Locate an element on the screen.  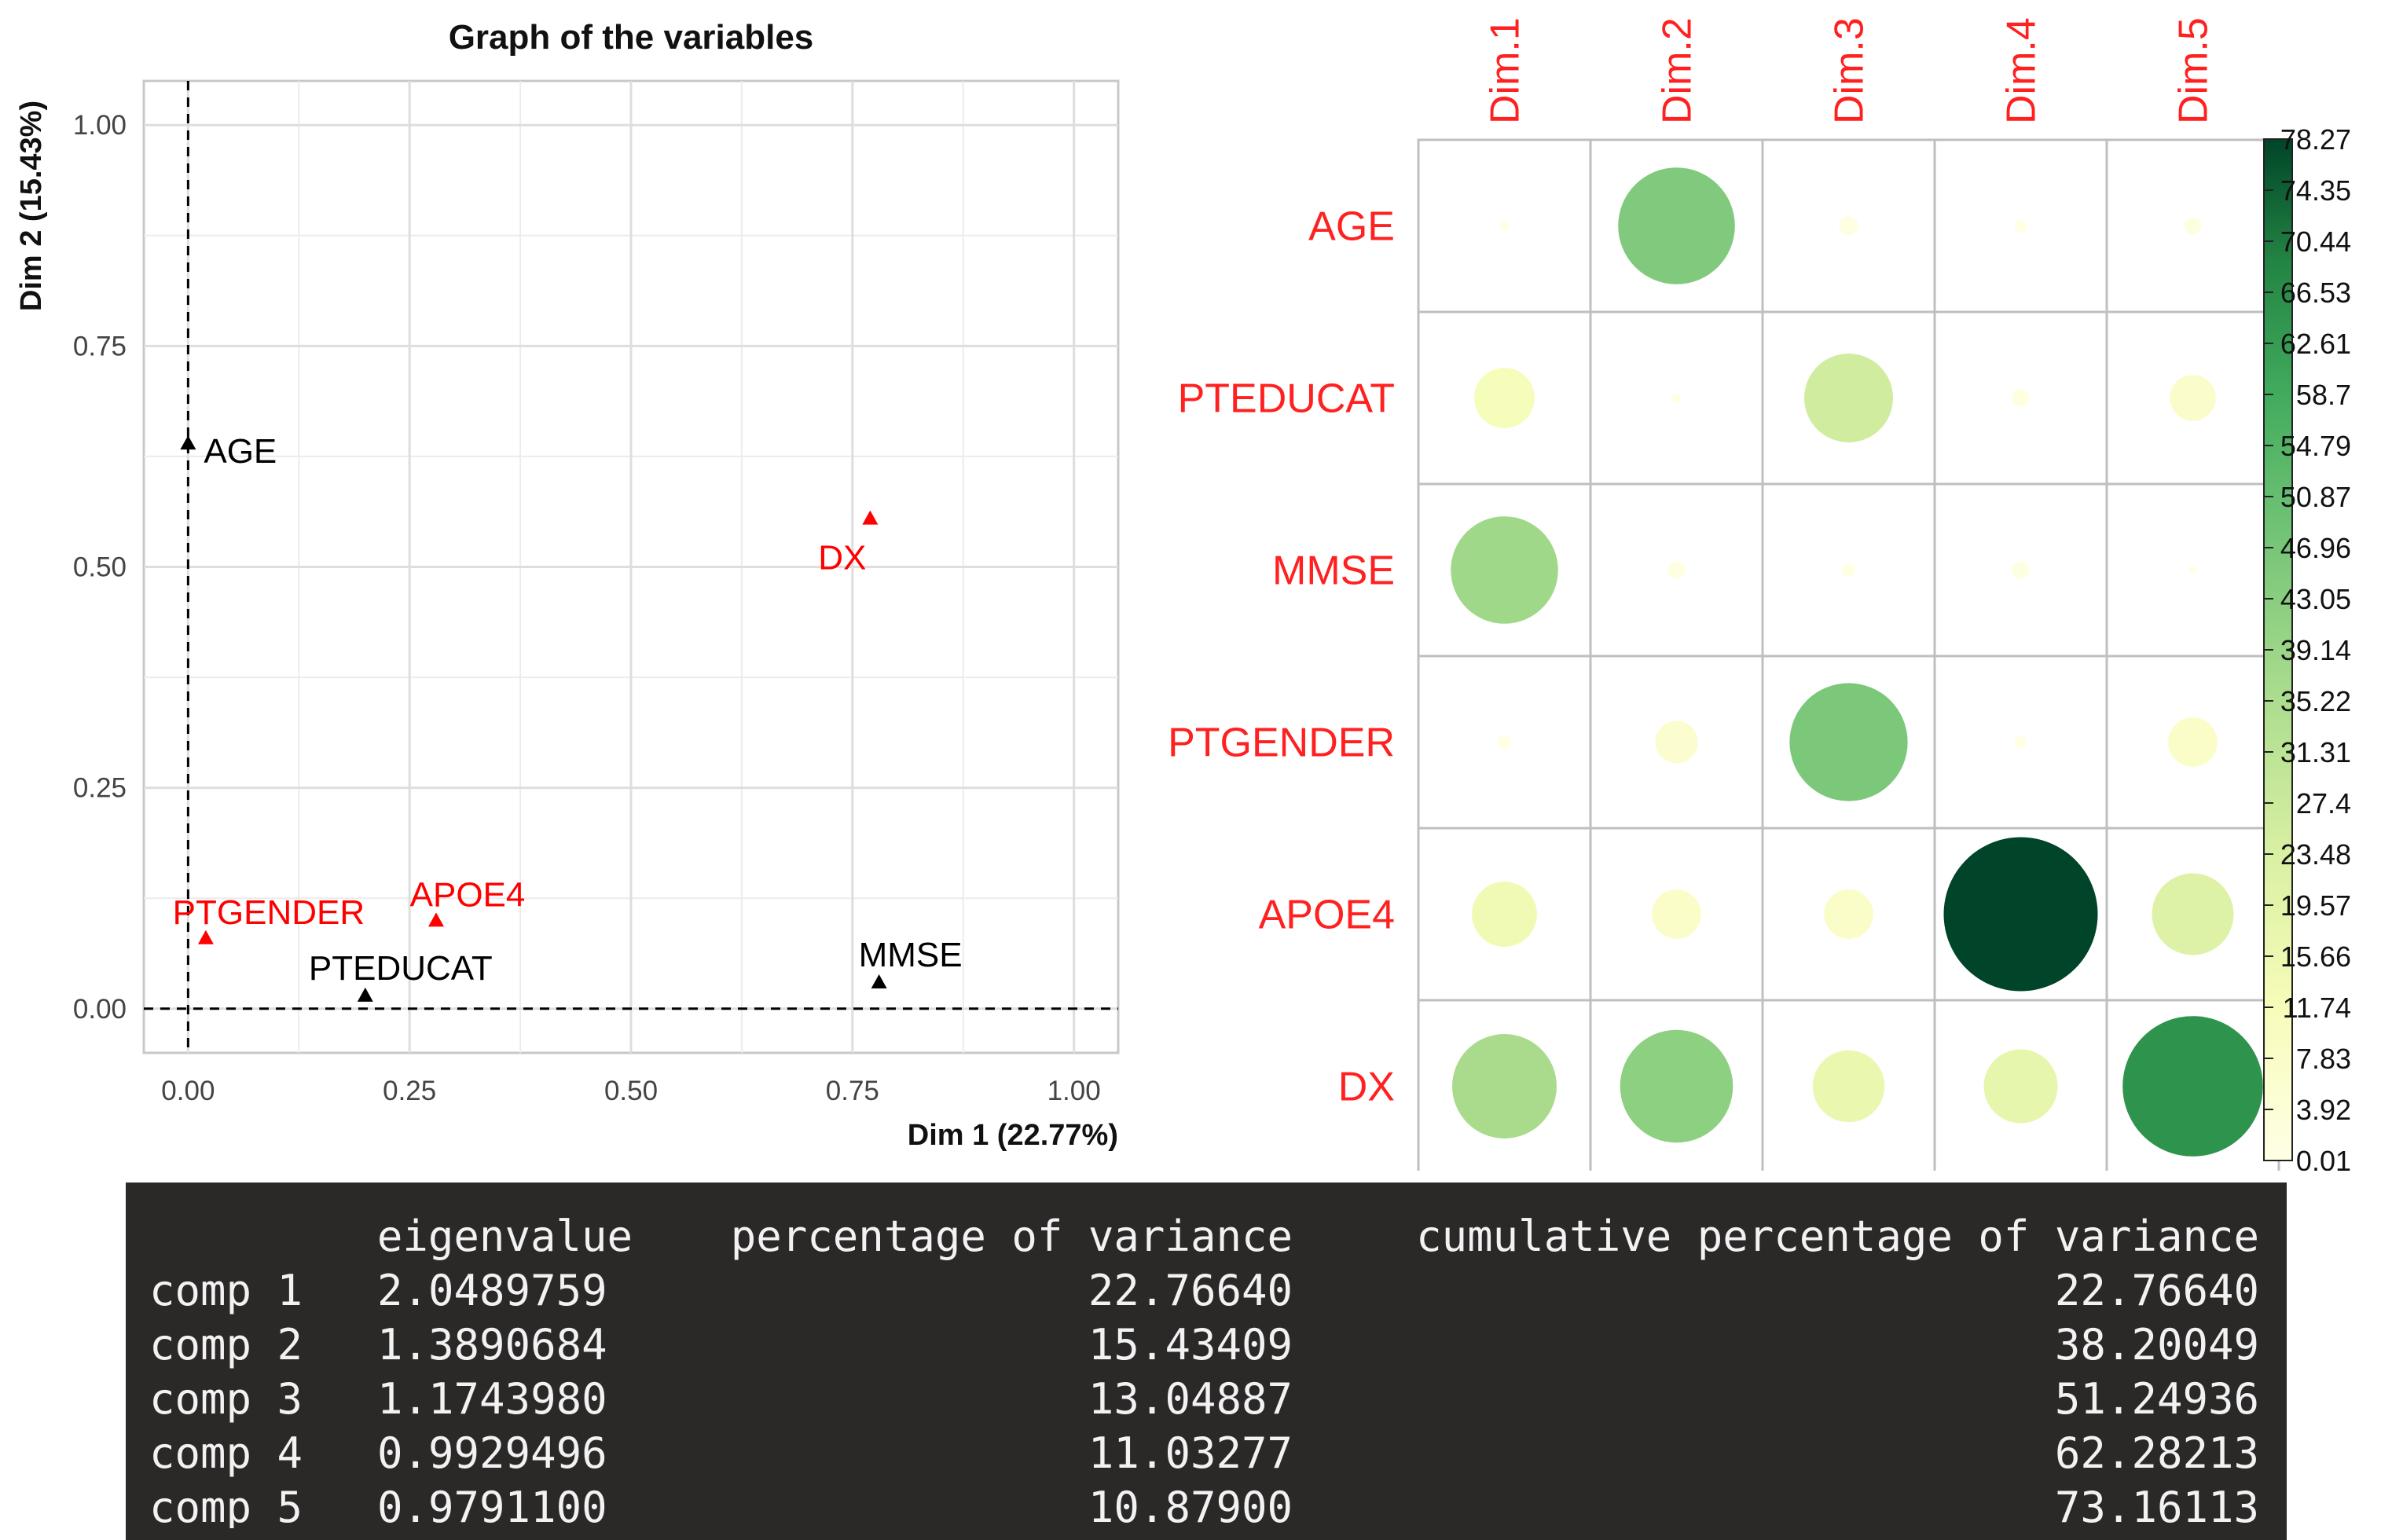
table-cell: 10.87900 is located at coordinates (1190, 1505).